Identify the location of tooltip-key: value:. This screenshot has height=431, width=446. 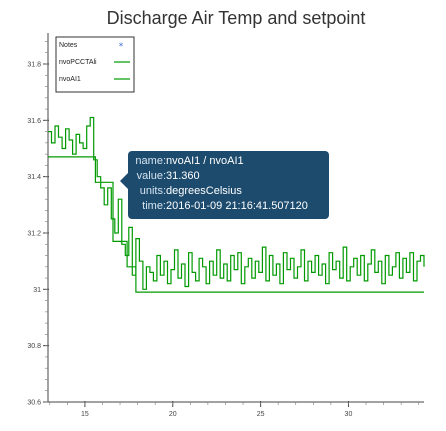
(151, 176).